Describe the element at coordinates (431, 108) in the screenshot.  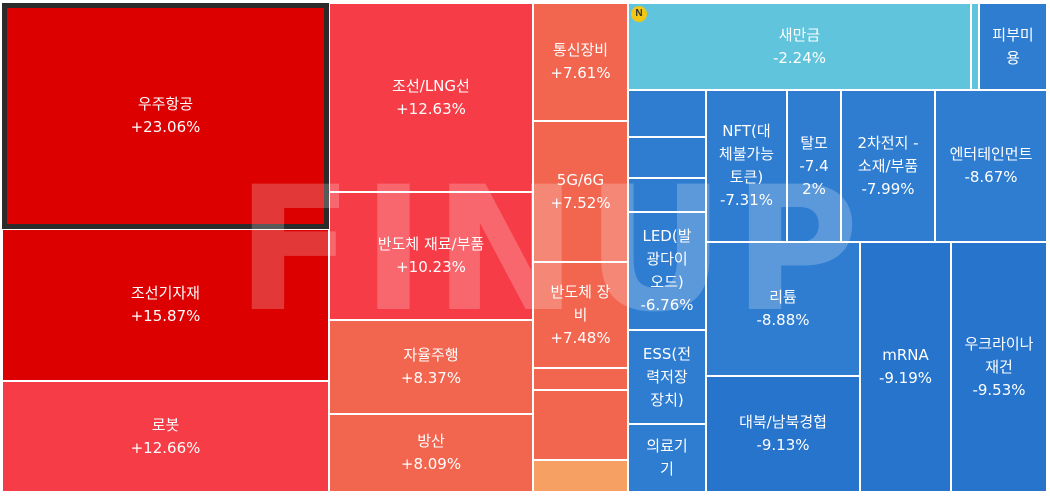
I see `tile-change: +12.63%` at that location.